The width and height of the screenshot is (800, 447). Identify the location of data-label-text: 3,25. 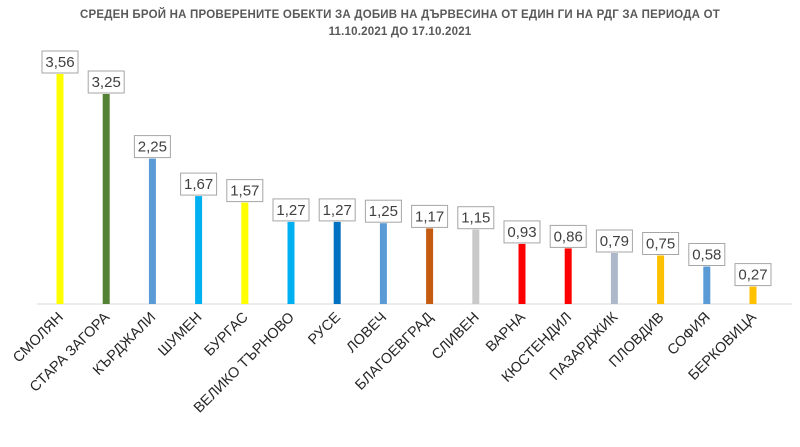
(106, 82).